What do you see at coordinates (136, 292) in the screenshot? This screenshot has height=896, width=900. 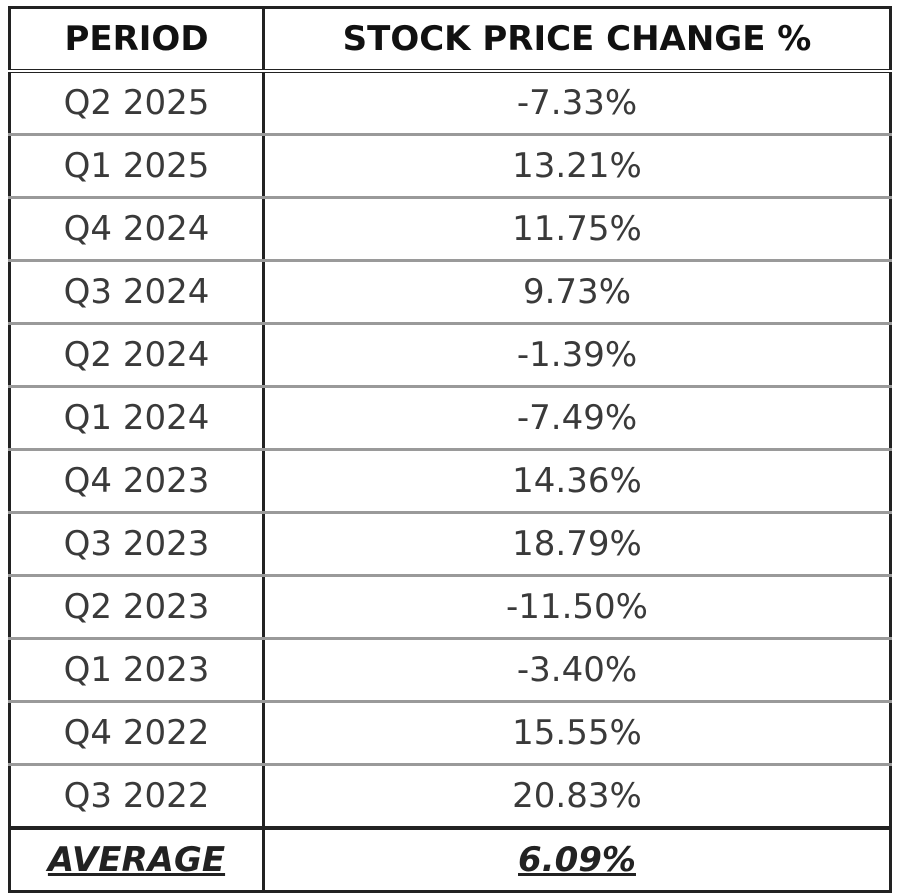 I see `data-row-cell: Q3 2024` at bounding box center [136, 292].